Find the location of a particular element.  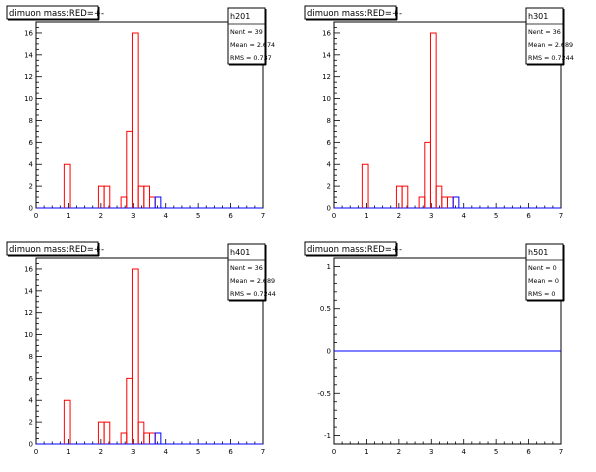

y-tick-label: 0.5 is located at coordinates (325, 309).